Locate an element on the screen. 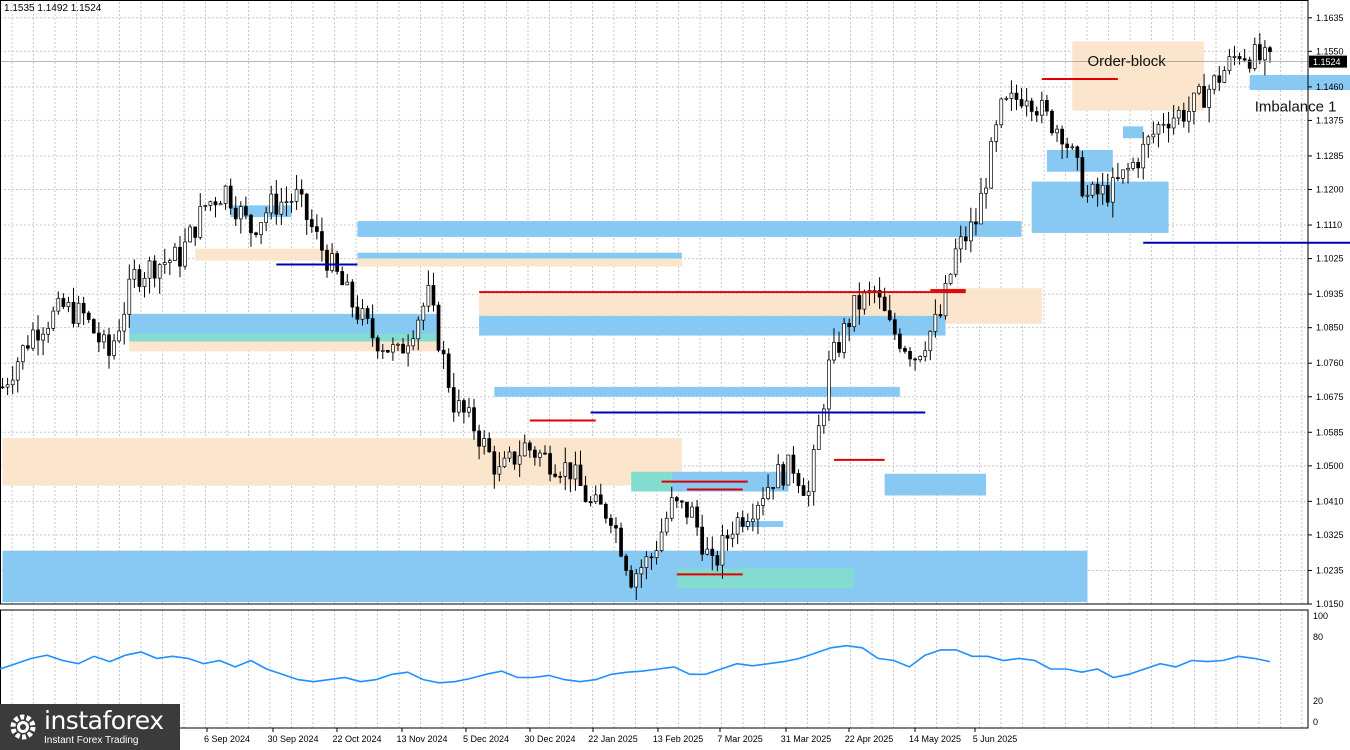 The height and width of the screenshot is (750, 1350). price-tick-label: 1.1635 is located at coordinates (1330, 18).